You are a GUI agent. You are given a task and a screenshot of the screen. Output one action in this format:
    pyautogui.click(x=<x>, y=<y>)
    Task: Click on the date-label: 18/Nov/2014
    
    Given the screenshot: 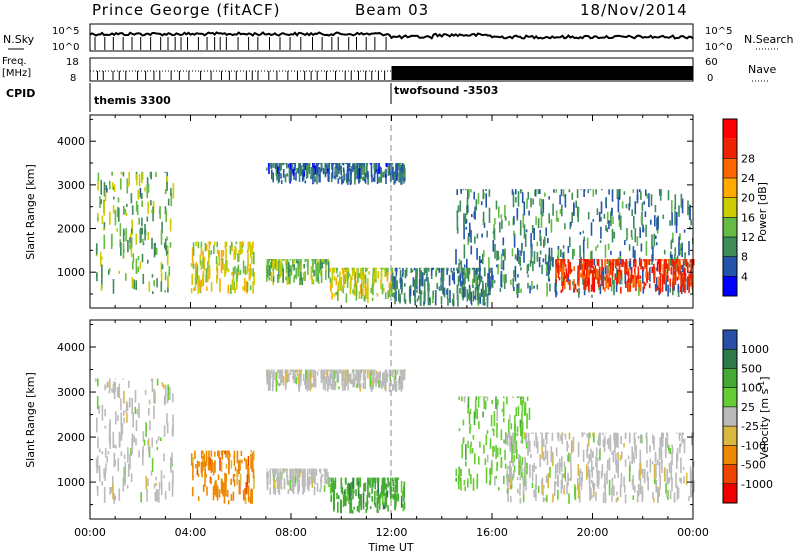 What is the action you would take?
    pyautogui.click(x=634, y=10)
    